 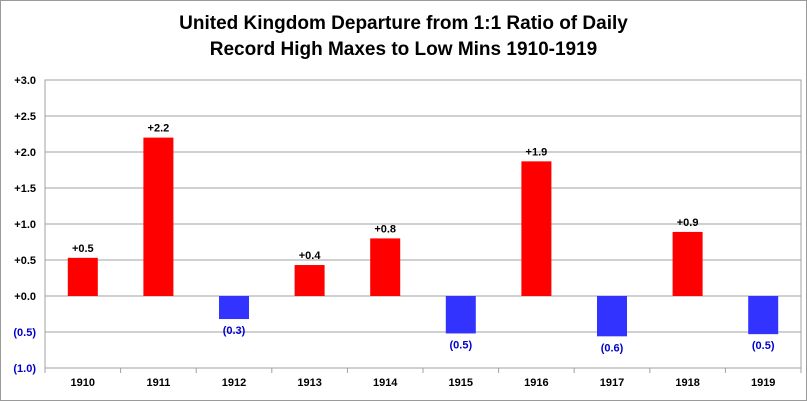 What do you see at coordinates (83, 249) in the screenshot?
I see `data-label: +0.5` at bounding box center [83, 249].